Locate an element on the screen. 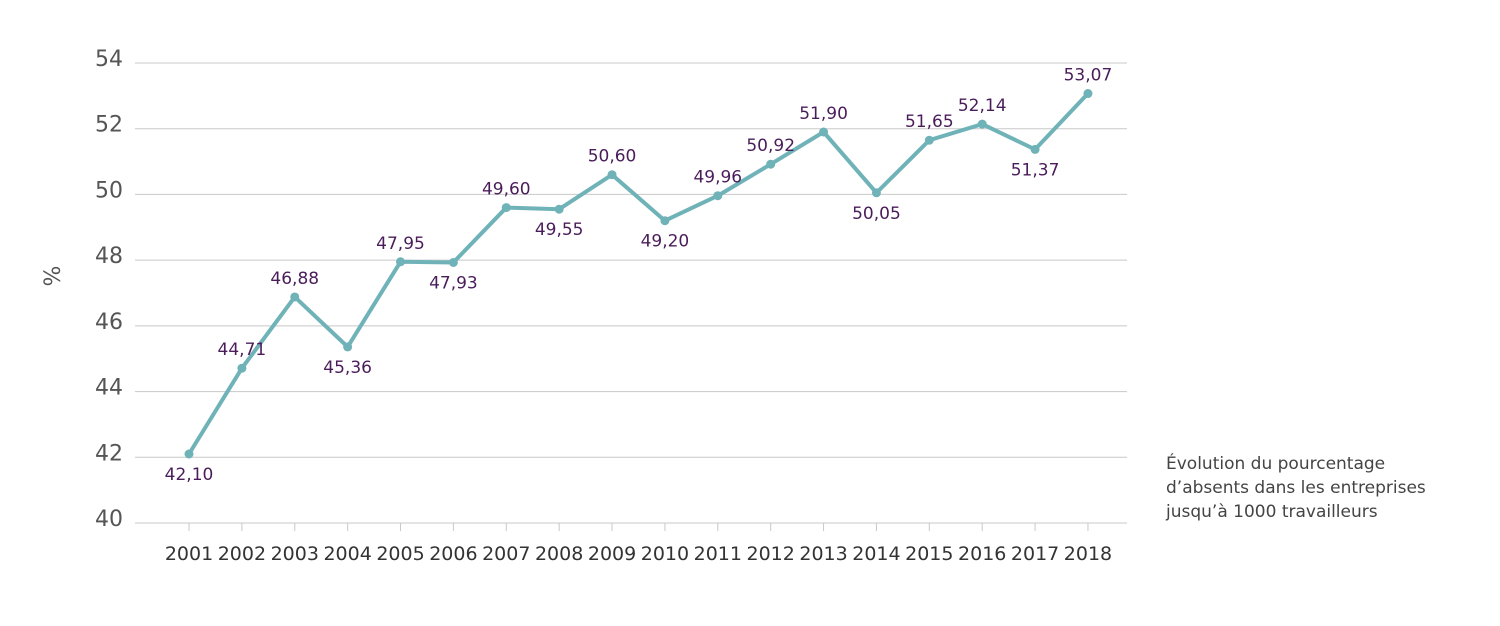 This screenshot has height=626, width=1500. y-tick-label: 42 is located at coordinates (109, 453).